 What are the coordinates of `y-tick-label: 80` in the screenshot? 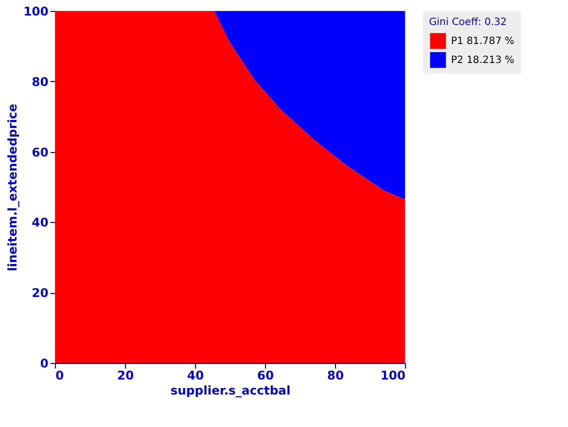 It's located at (40, 81).